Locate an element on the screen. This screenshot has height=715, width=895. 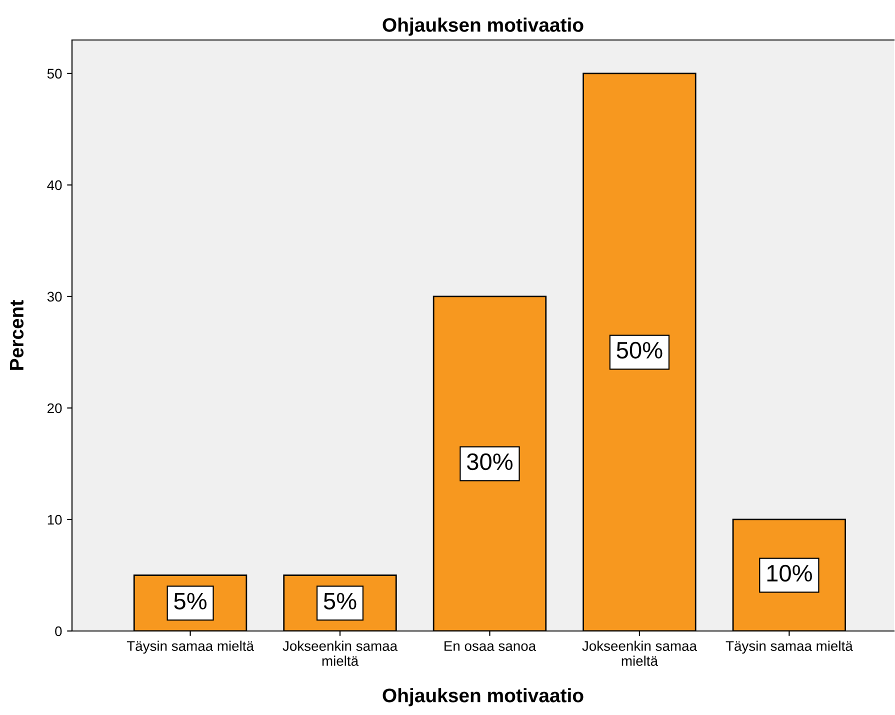
x-axis-title: Ohjauksen motivaatio is located at coordinates (483, 697).